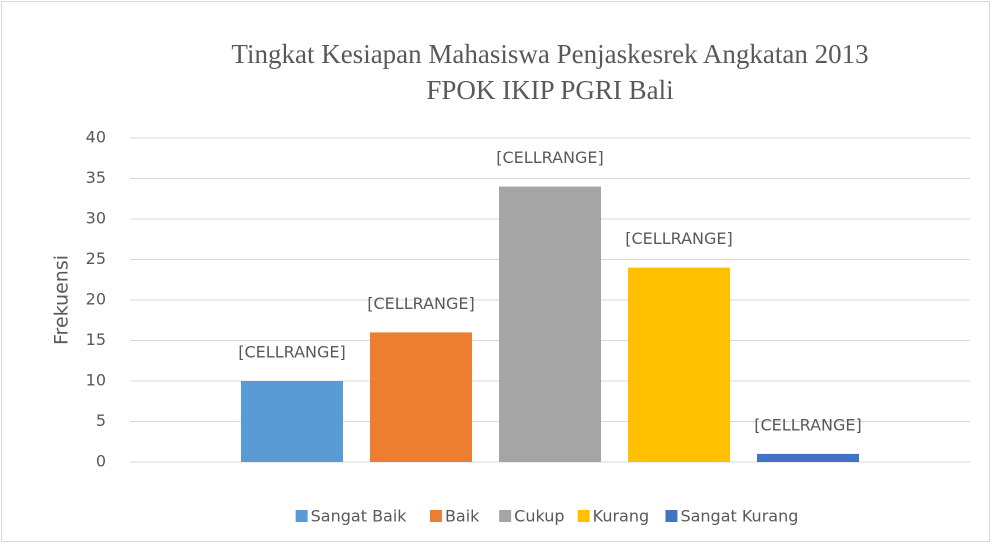 This screenshot has height=544, width=992. I want to click on y-tick-label: 40, so click(96, 137).